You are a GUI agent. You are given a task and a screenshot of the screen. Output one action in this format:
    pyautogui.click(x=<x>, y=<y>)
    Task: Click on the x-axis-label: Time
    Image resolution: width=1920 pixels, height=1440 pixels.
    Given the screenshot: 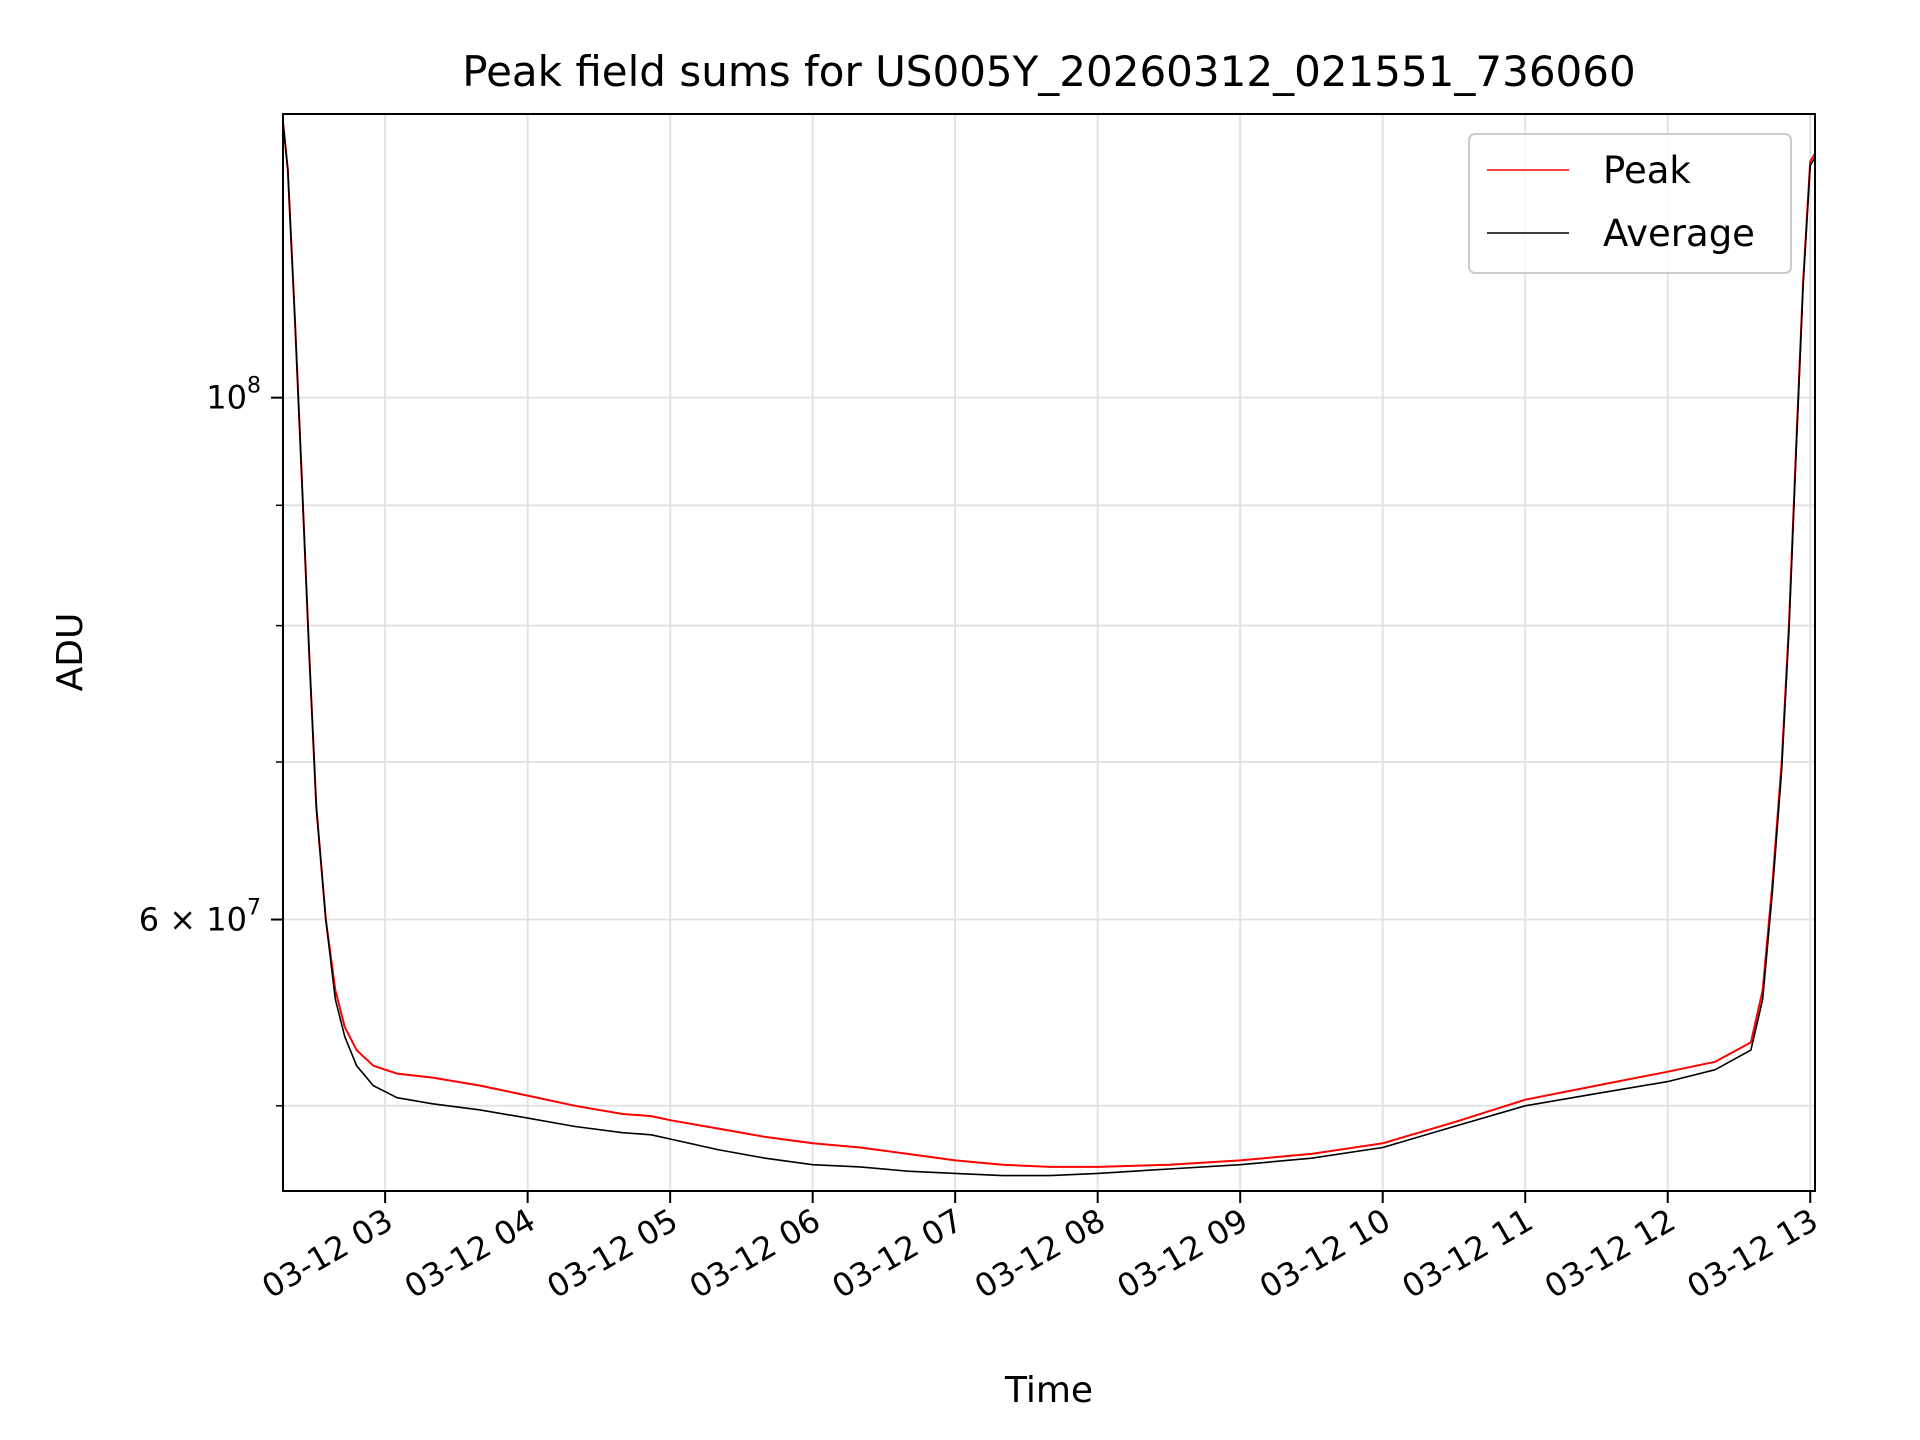 What is the action you would take?
    pyautogui.click(x=1048, y=1390)
    